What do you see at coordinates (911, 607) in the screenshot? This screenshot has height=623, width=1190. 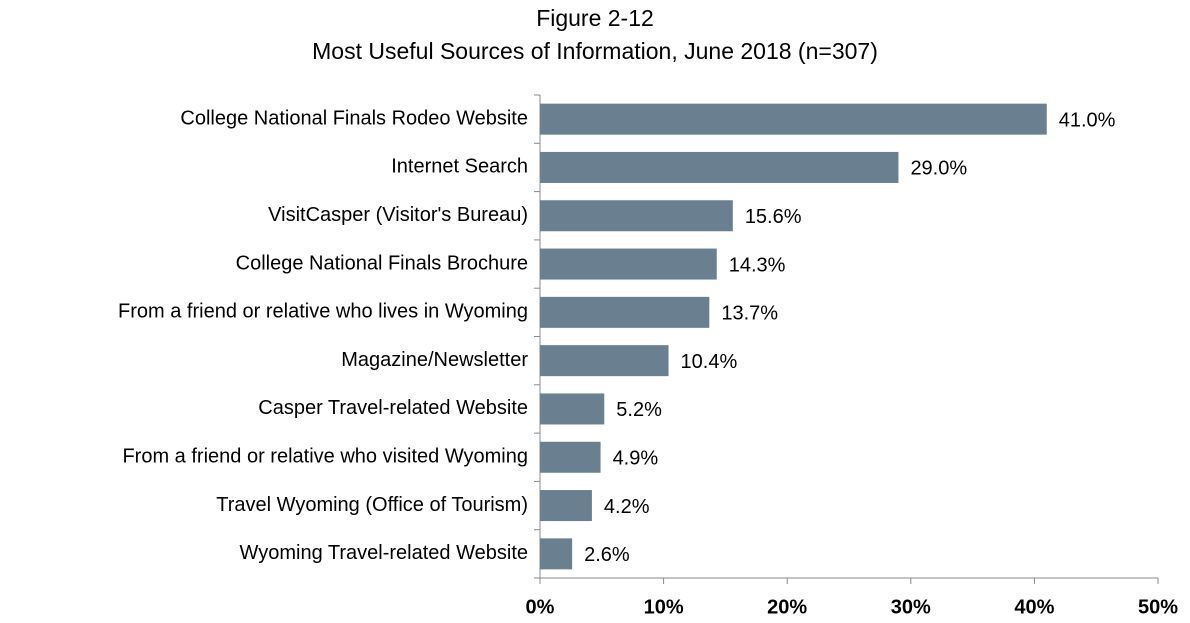 I see `x-tick-label: 30%` at bounding box center [911, 607].